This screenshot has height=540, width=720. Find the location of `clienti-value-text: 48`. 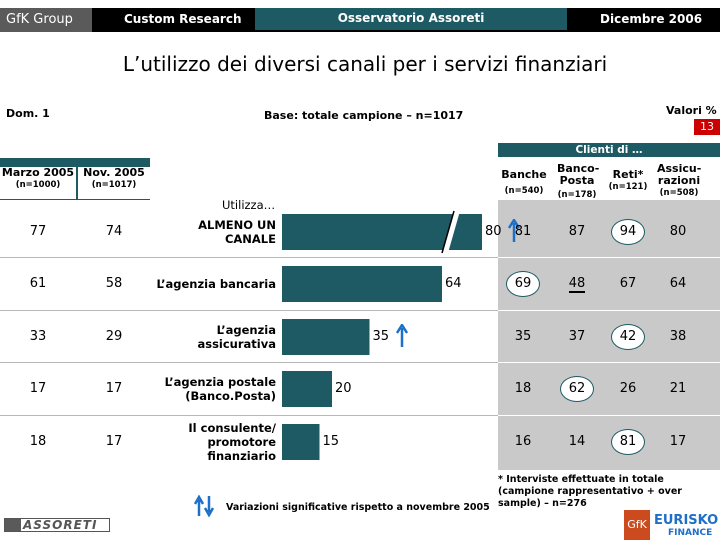

clienti-value-text: 48 is located at coordinates (577, 284).